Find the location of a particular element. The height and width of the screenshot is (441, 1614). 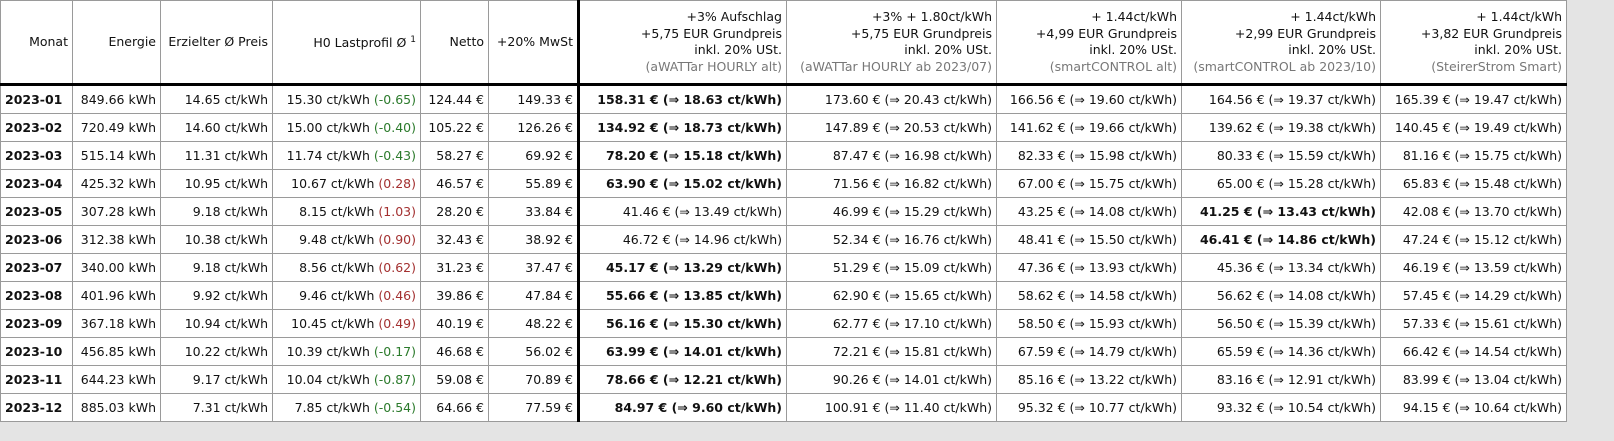

achieved-price: 14.60 ct/kWh is located at coordinates (216, 127).